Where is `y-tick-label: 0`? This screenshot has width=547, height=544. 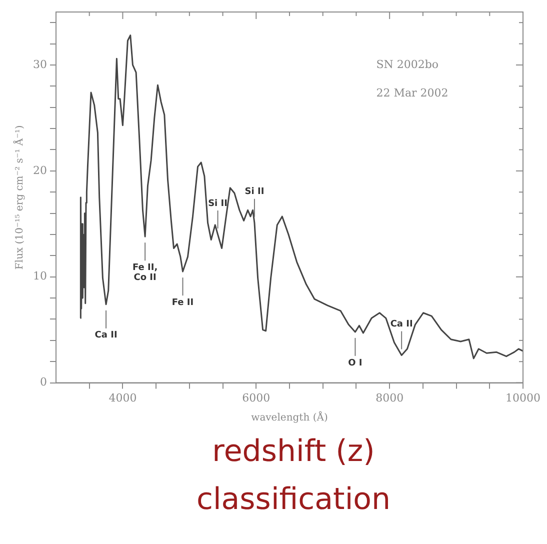
y-tick-label: 0 is located at coordinates (43, 382).